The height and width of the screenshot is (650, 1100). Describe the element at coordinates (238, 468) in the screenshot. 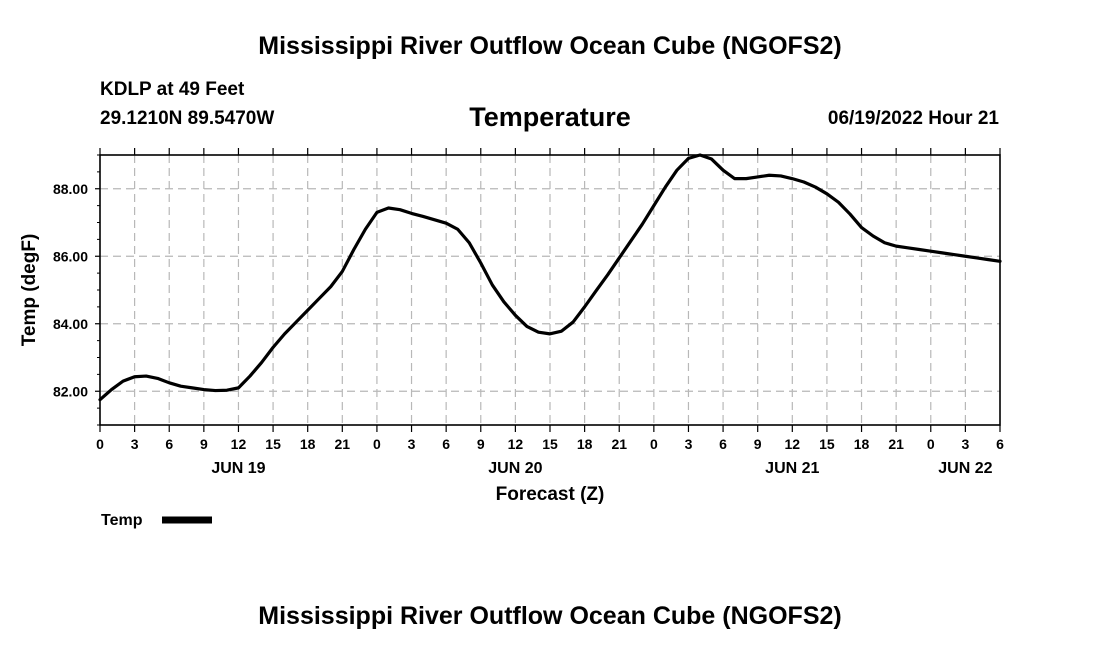

I see `date-label-0: JUN 19` at that location.